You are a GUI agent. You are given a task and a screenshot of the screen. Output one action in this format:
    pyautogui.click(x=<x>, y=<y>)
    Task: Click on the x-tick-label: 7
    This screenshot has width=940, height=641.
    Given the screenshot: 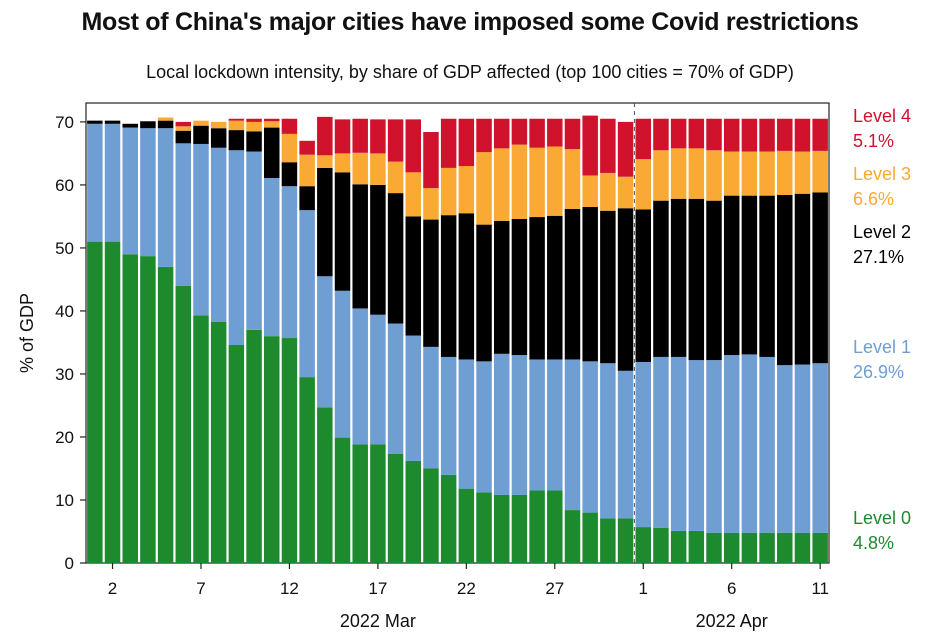 What is the action you would take?
    pyautogui.click(x=200, y=588)
    